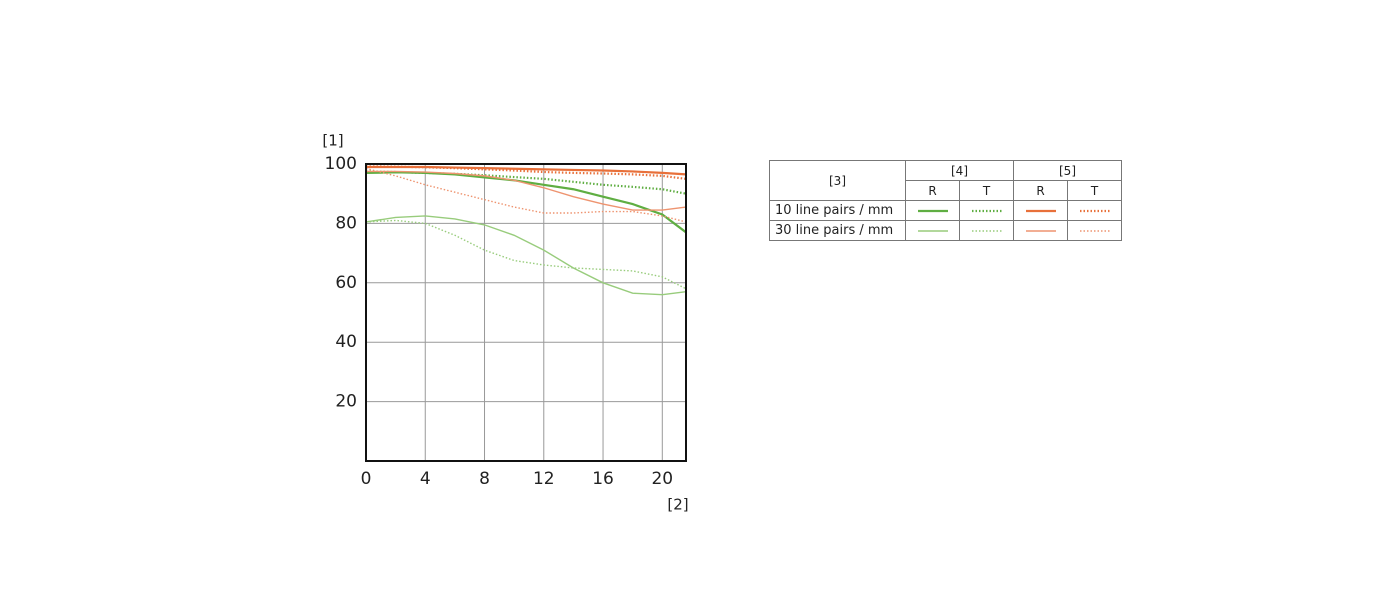 Image resolution: width=1400 pixels, height=600 pixels. I want to click on y-tick-label: 100, so click(341, 164).